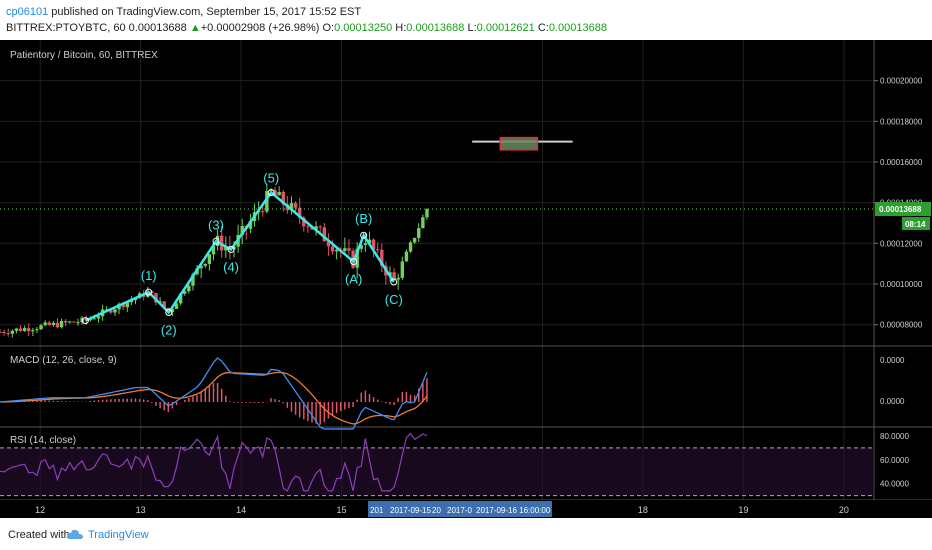 This screenshot has height=550, width=932. Describe the element at coordinates (437, 471) in the screenshot. I see `rsi-band` at that location.